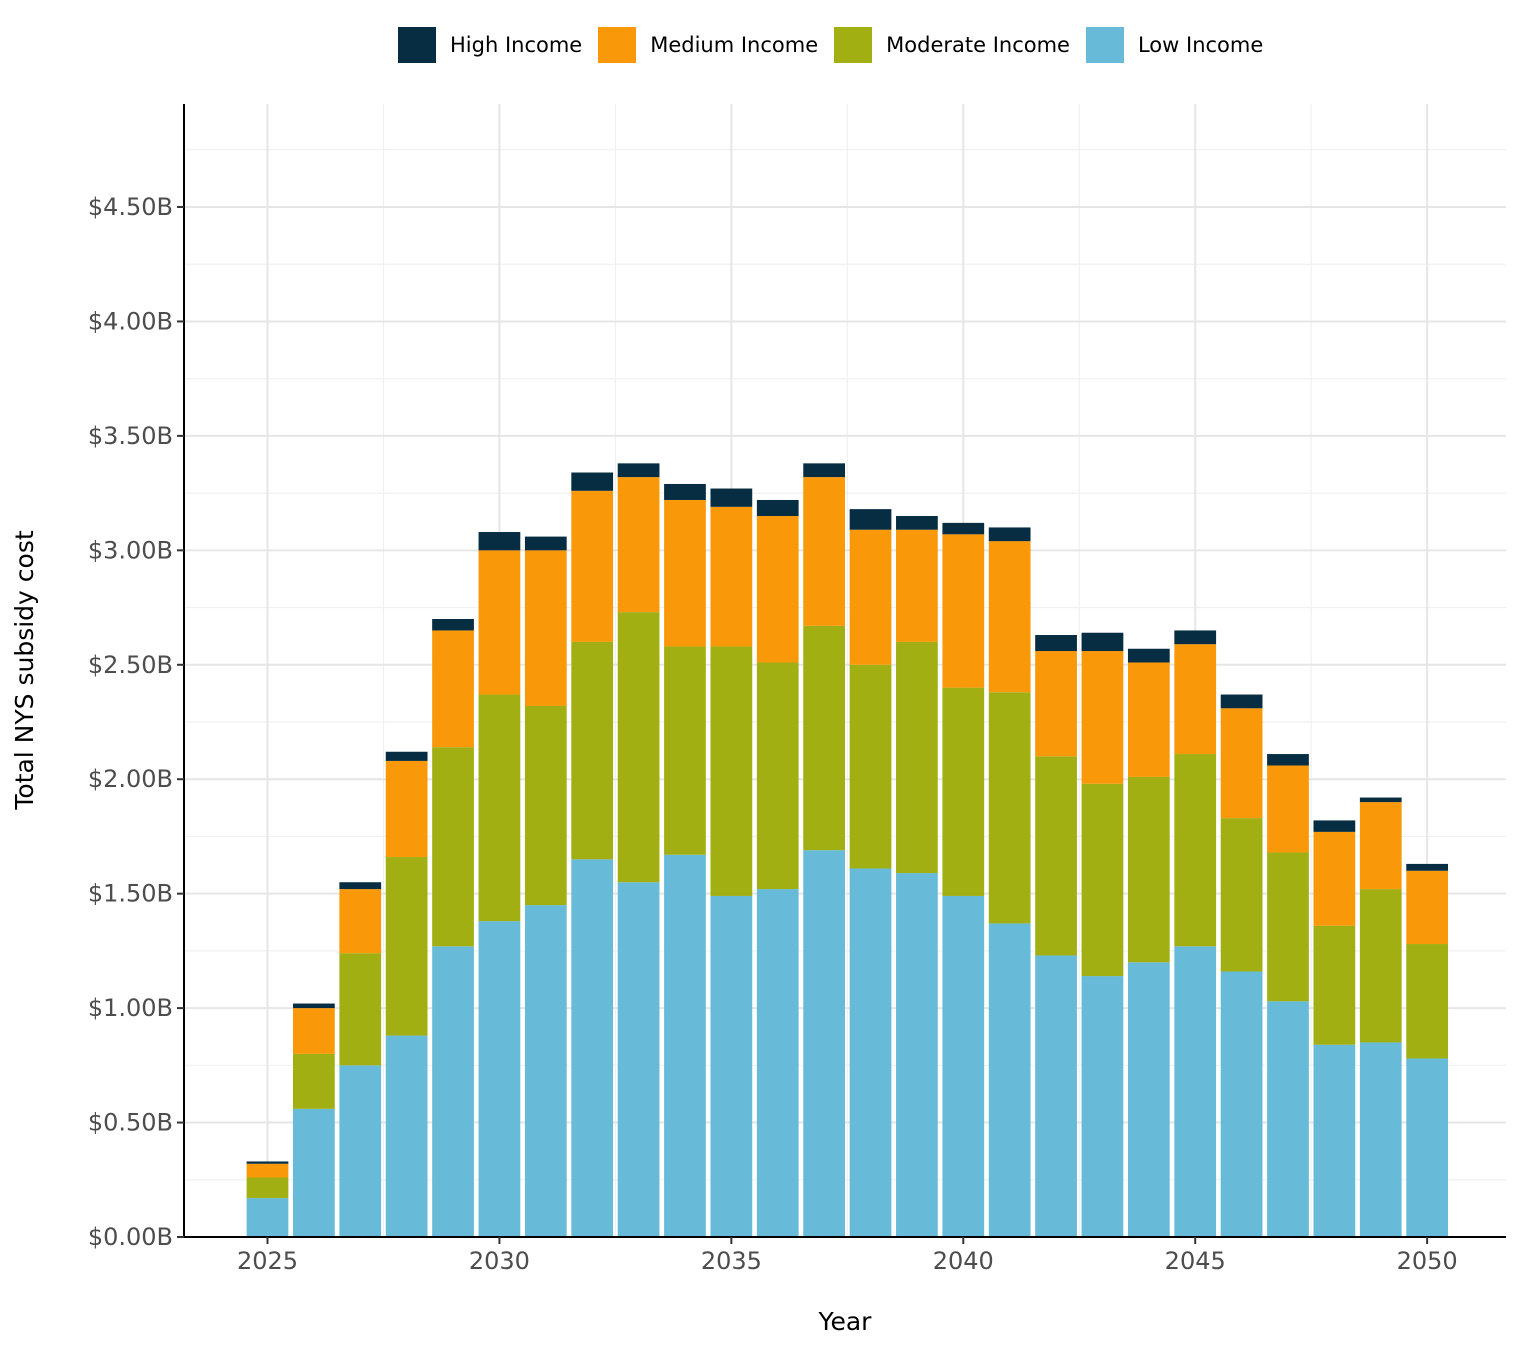 The image size is (1519, 1350). I want to click on bar-high-income-2042, so click(1056, 643).